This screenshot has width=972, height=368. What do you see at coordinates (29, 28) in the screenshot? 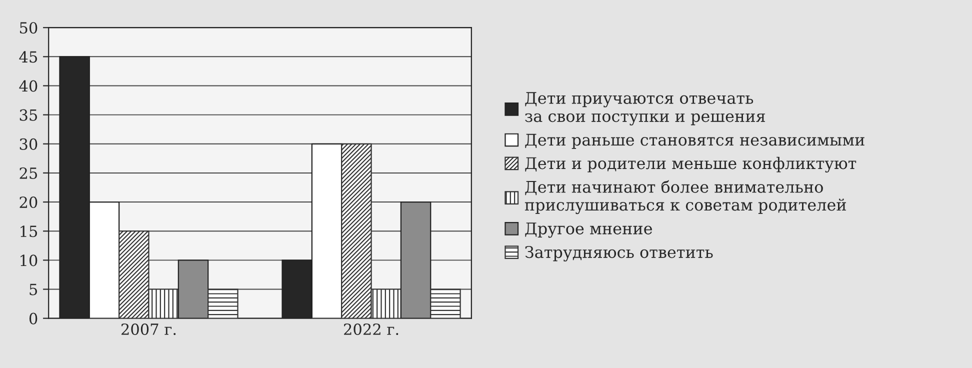
I see `y-tick-label: 50` at bounding box center [29, 28].